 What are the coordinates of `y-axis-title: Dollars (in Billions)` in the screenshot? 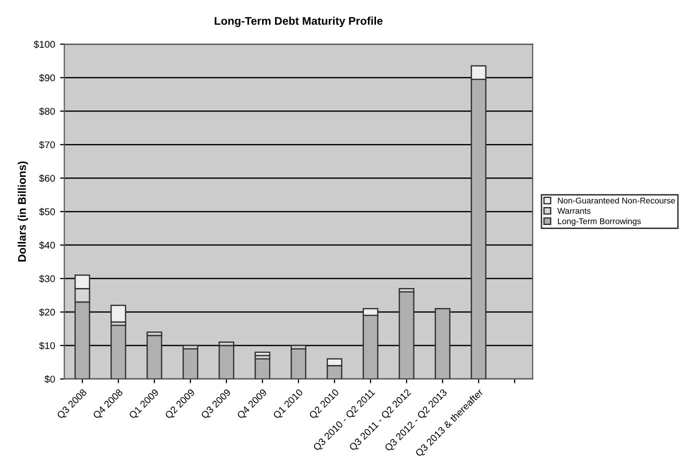 It's located at (23, 212).